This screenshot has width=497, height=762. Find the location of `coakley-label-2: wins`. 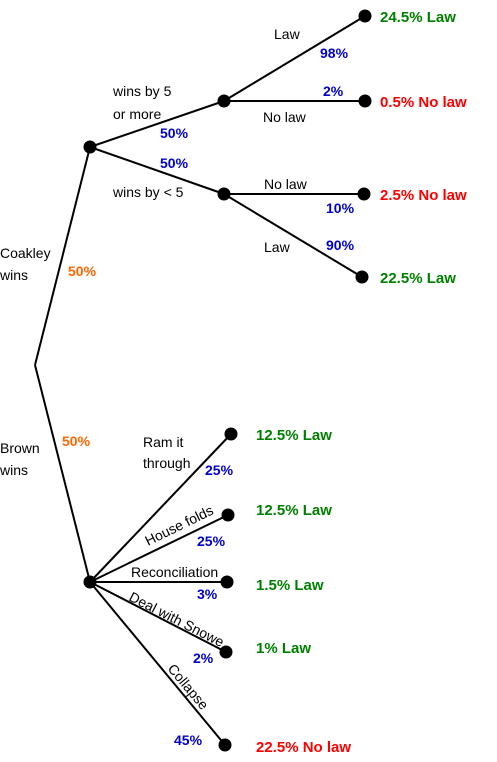

coakley-label-2: wins is located at coordinates (14, 275).